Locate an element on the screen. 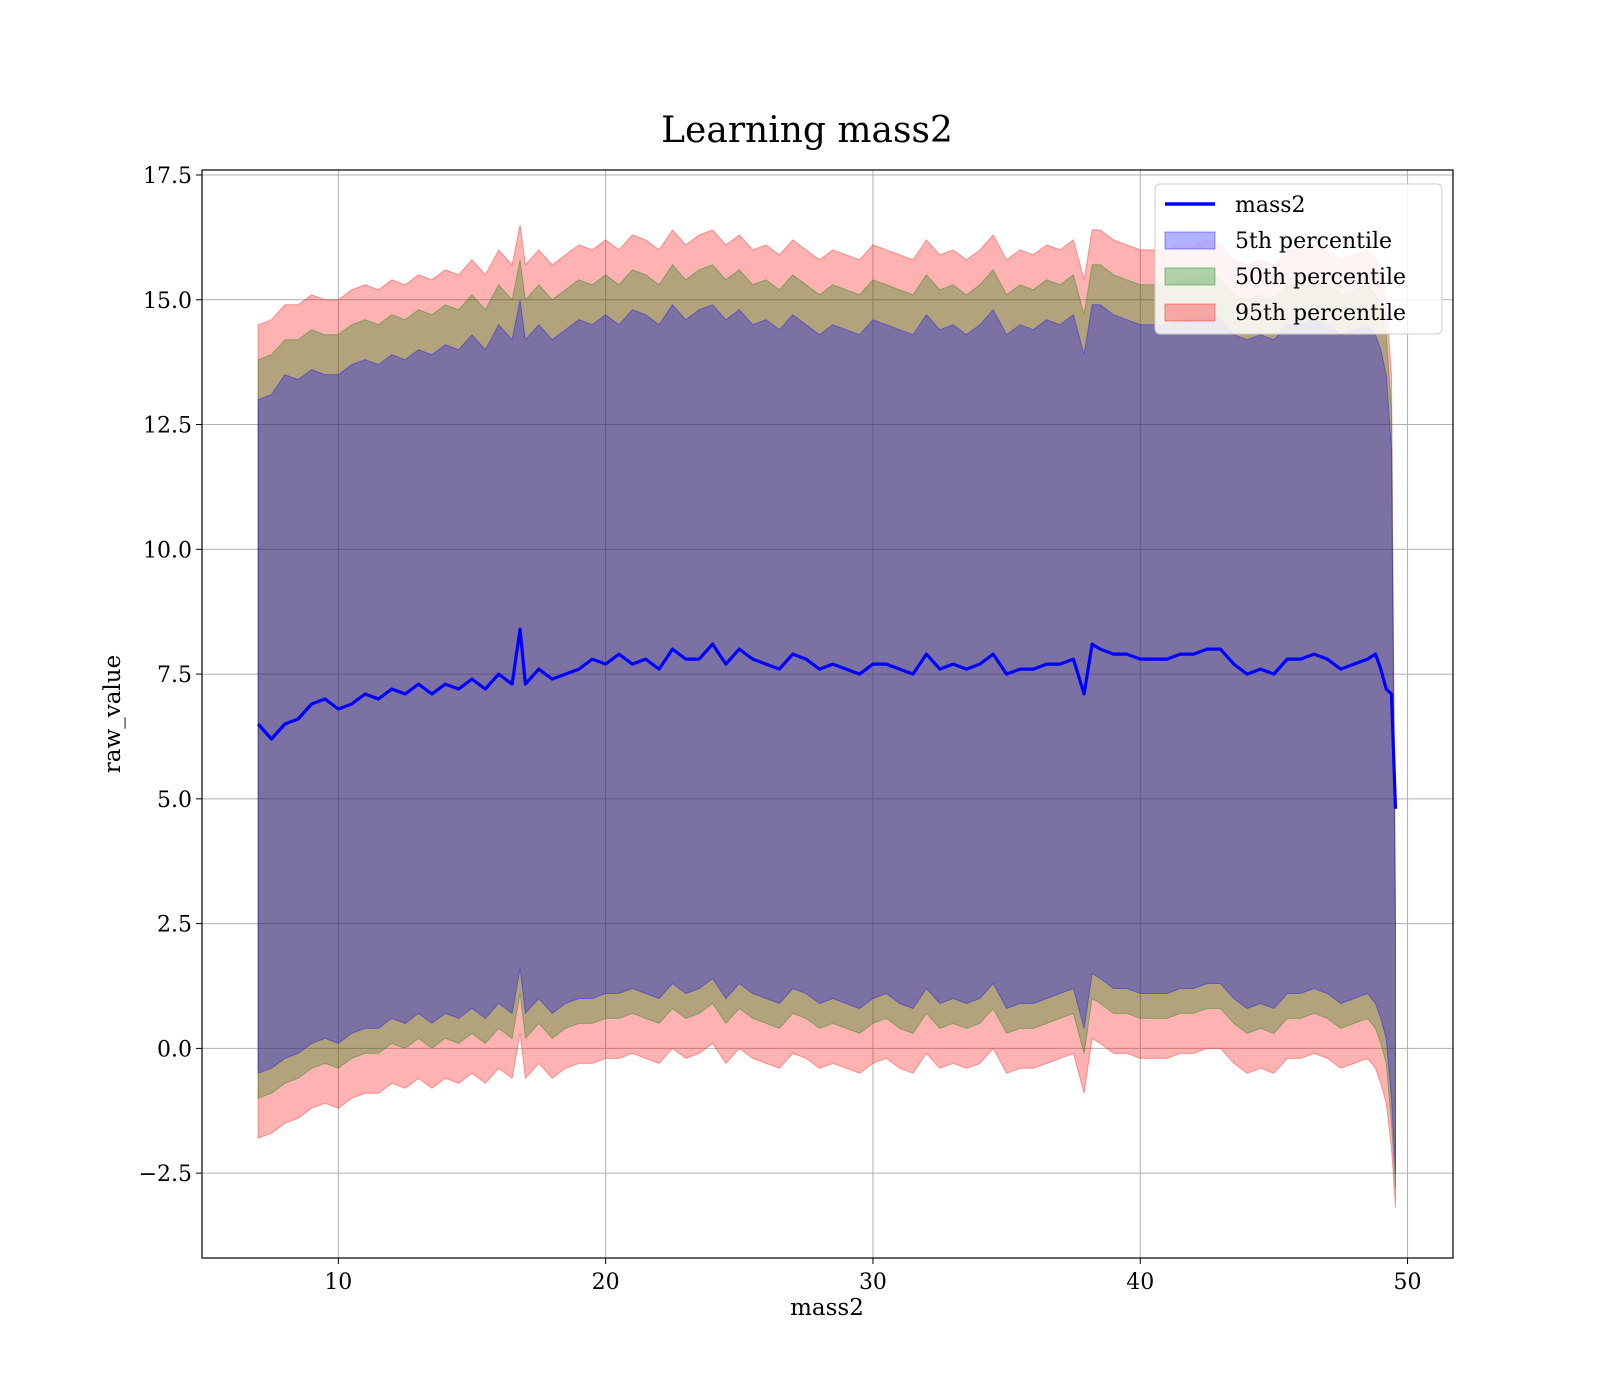  y-tick-label: 7.5 is located at coordinates (174, 675).